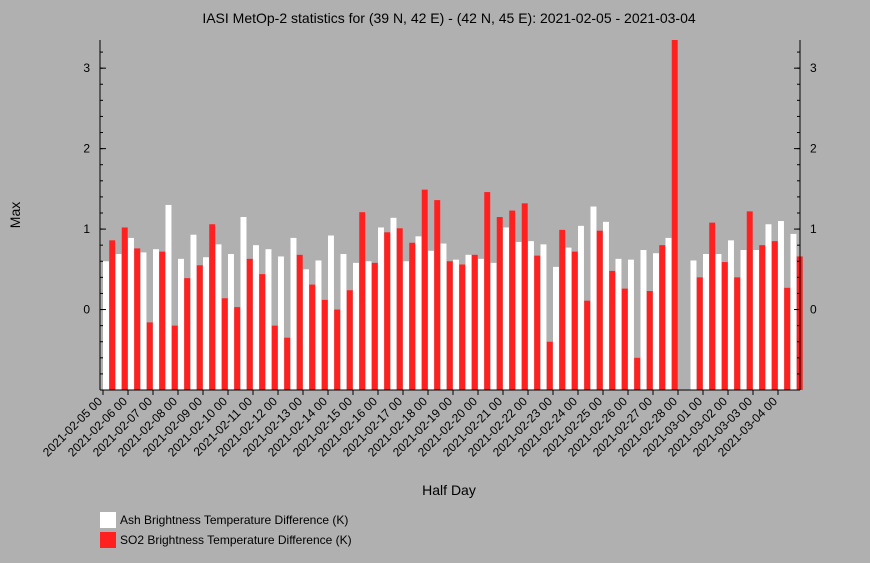 The height and width of the screenshot is (563, 870). What do you see at coordinates (813, 149) in the screenshot?
I see `y-tick-label-right: 2` at bounding box center [813, 149].